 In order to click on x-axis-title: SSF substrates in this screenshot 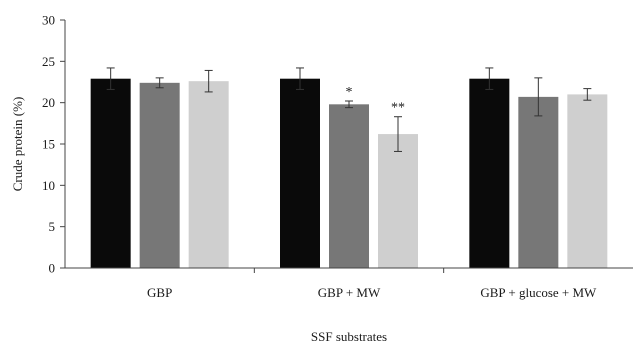, I will do `click(349, 336)`.